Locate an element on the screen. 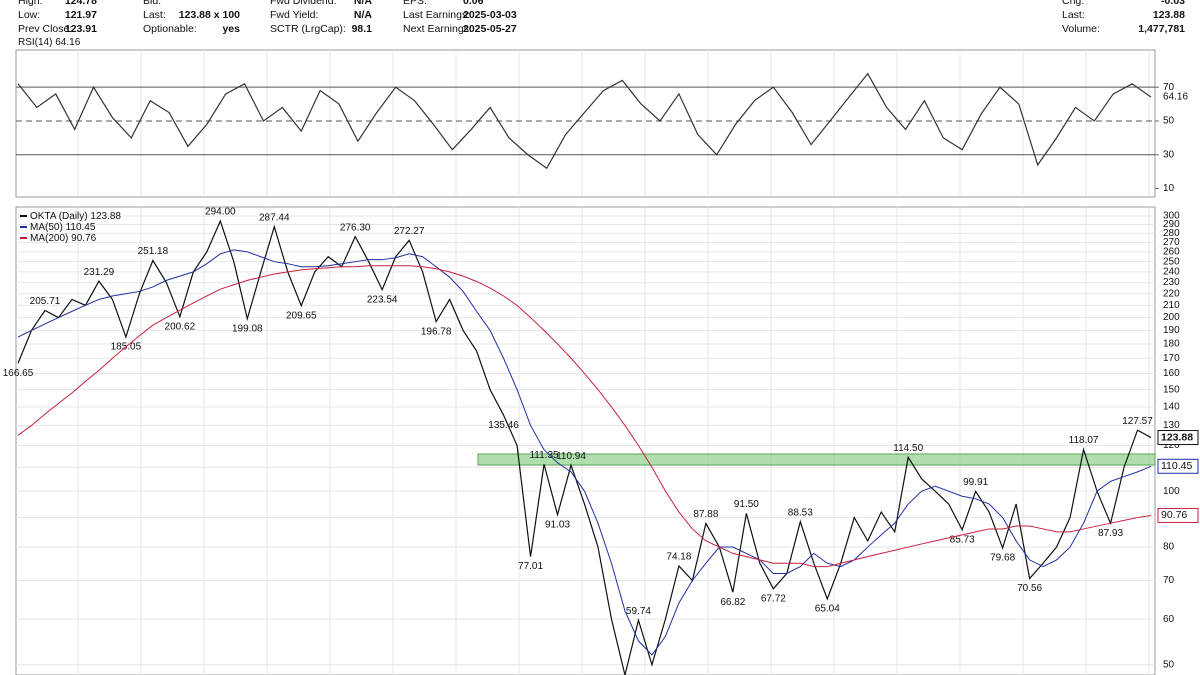  header-value: 2025-03-03 is located at coordinates (490, 15).